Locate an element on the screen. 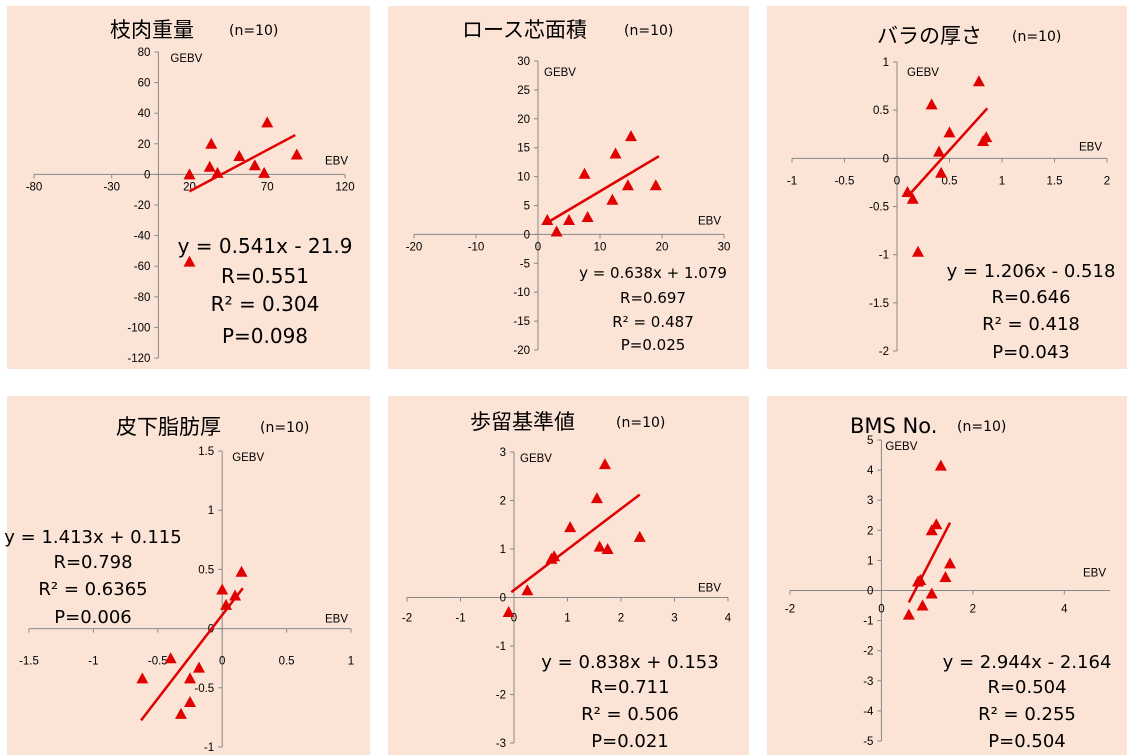 The width and height of the screenshot is (1127, 755). y-tick-label: 10 is located at coordinates (523, 178).